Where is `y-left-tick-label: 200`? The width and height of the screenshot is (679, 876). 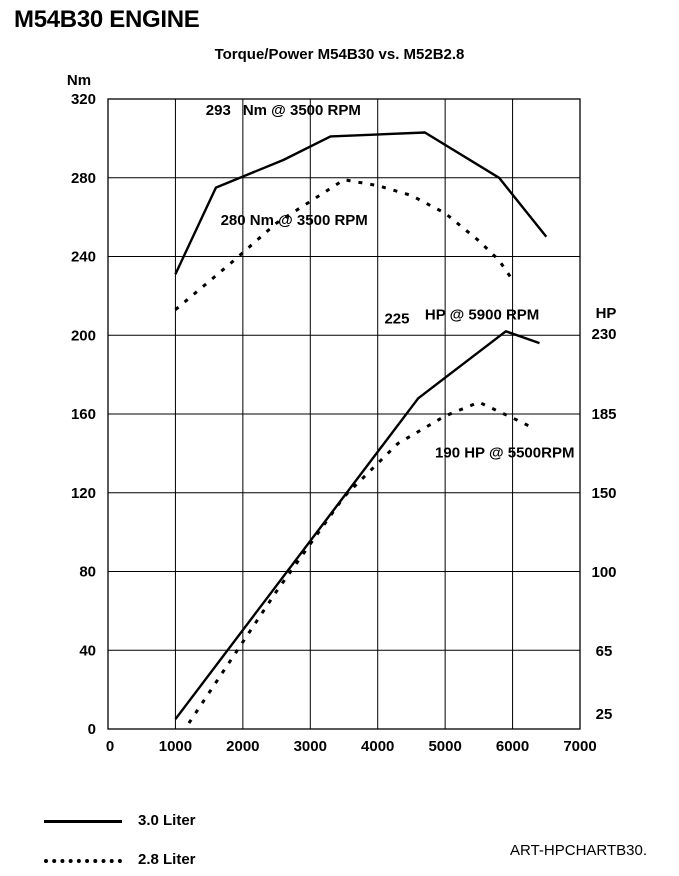 y-left-tick-label: 200 is located at coordinates (83, 335).